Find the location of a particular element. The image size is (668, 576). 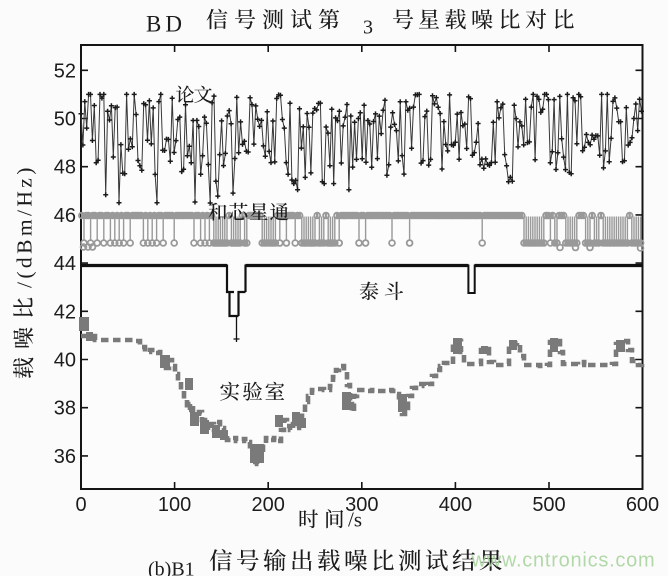

svg-text: /s is located at coordinates (355, 520).